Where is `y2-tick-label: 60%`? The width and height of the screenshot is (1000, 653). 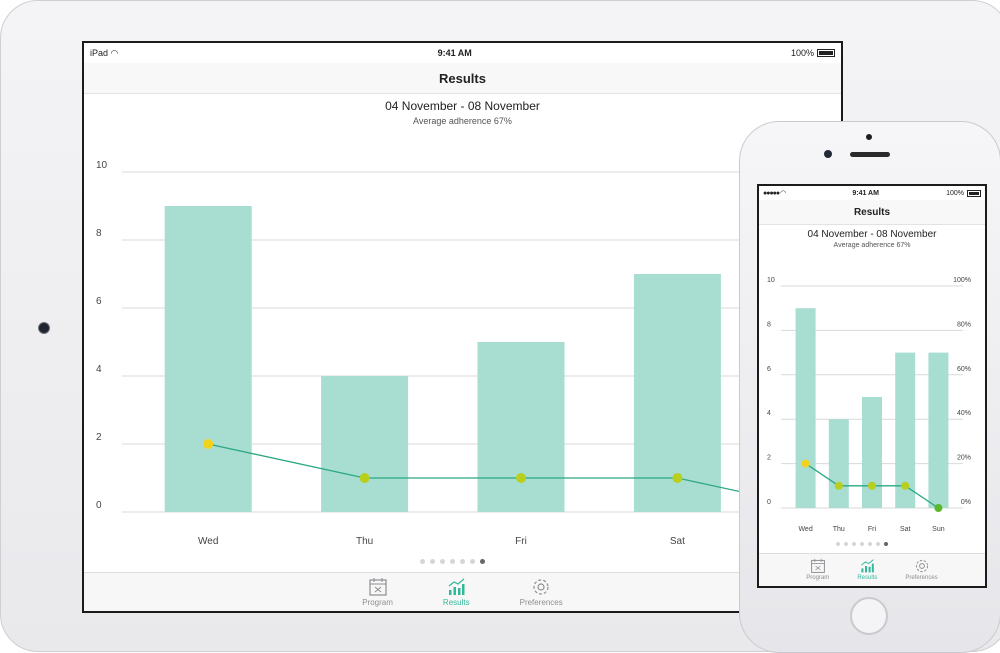 y2-tick-label: 60% is located at coordinates (964, 369).